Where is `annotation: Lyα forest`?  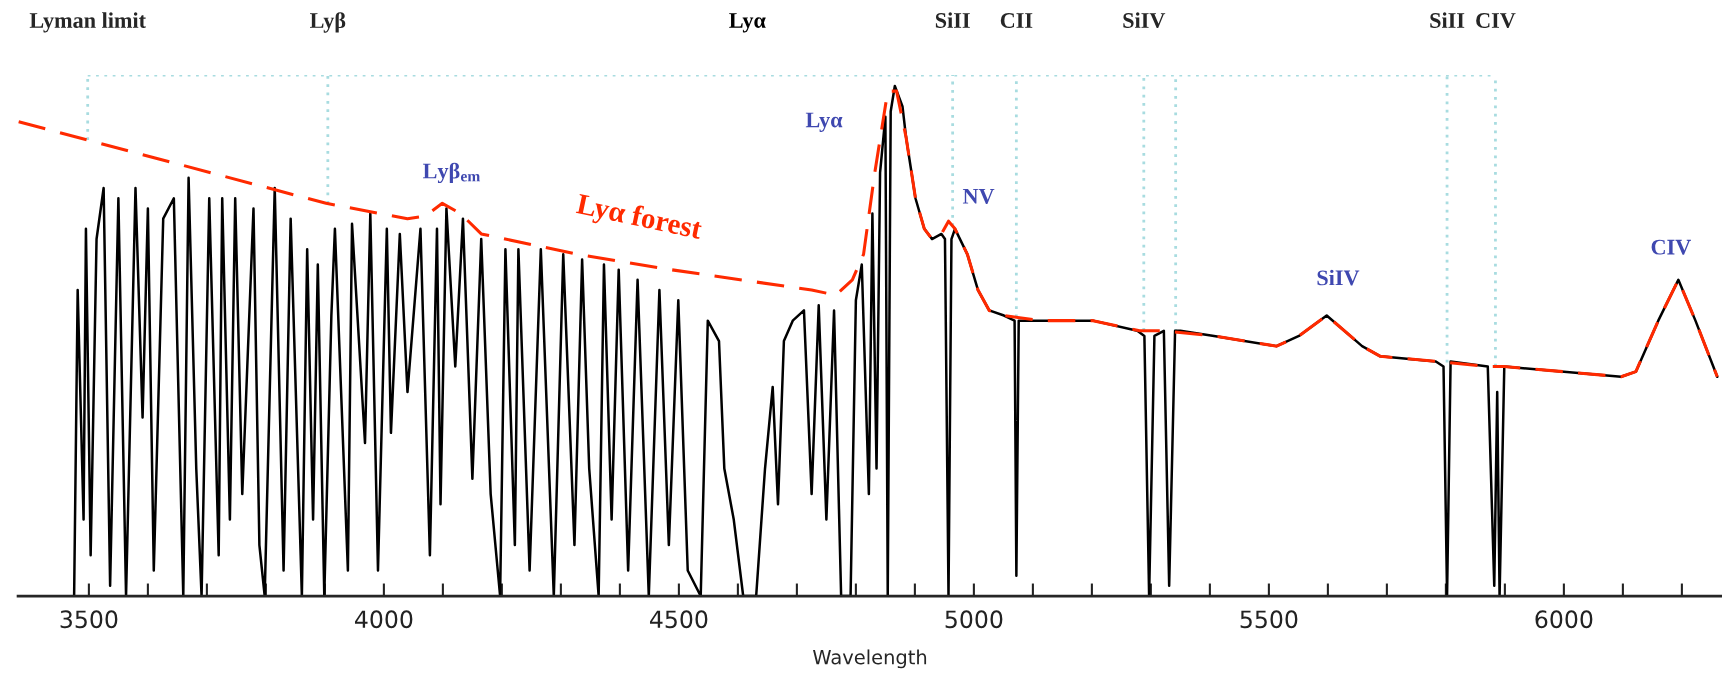 annotation: Lyα forest is located at coordinates (639, 219).